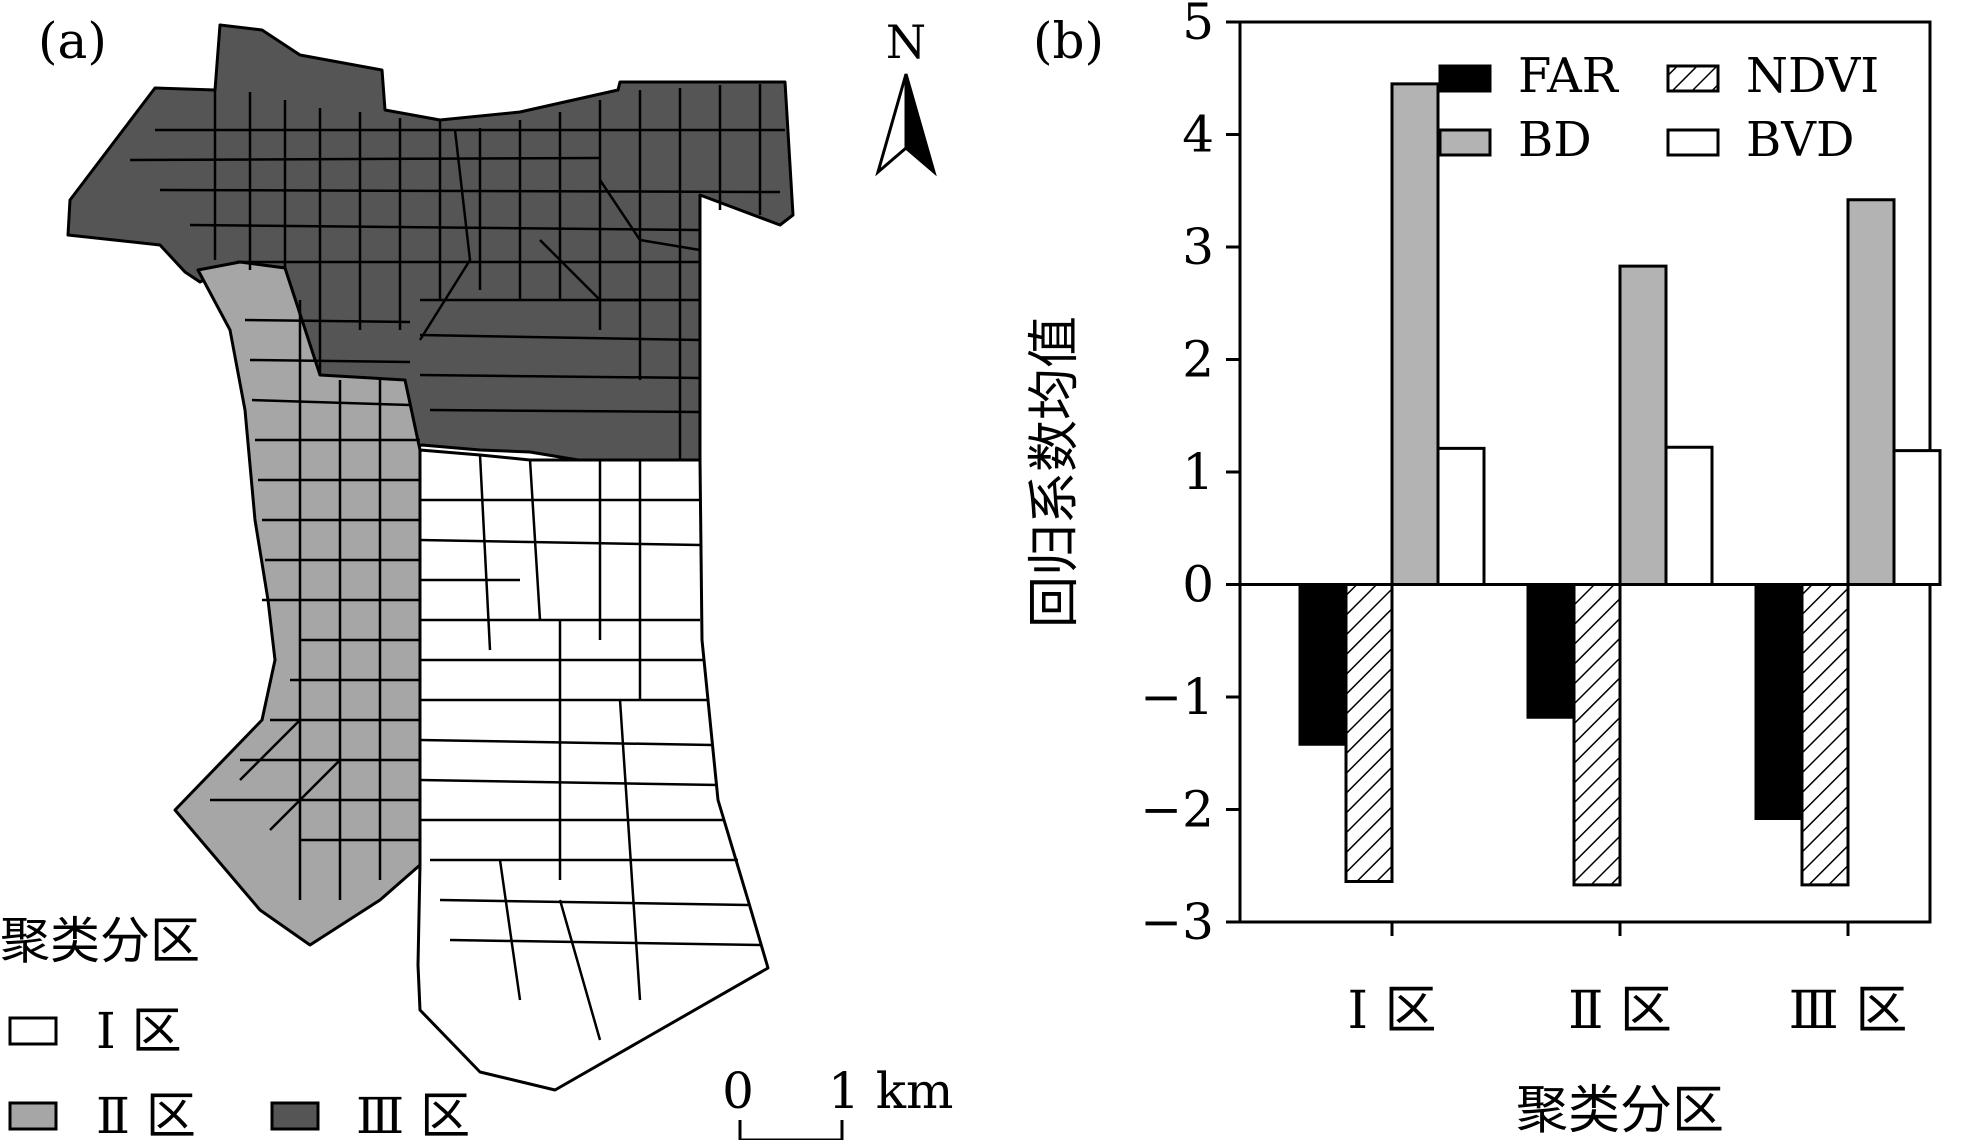  Describe the element at coordinates (1177, 922) in the screenshot. I see `y-tick-label: −3` at that location.